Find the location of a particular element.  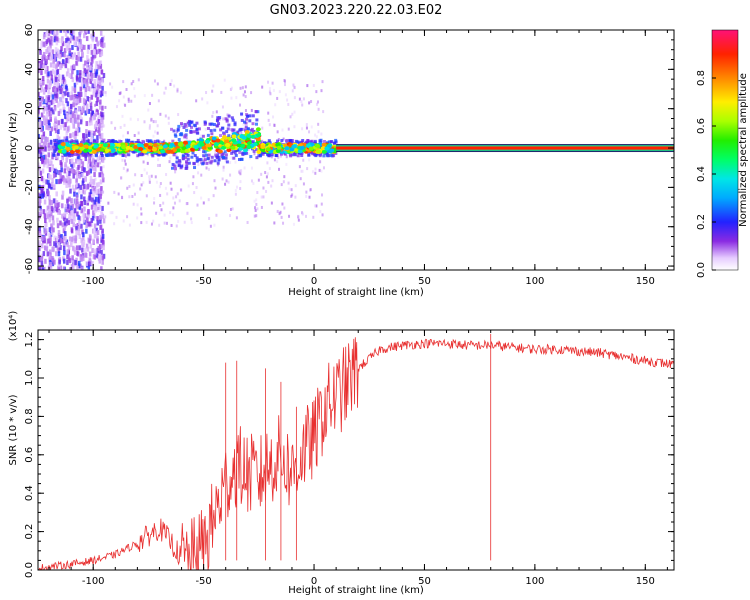

colorbar-gradient is located at coordinates (725, 150).